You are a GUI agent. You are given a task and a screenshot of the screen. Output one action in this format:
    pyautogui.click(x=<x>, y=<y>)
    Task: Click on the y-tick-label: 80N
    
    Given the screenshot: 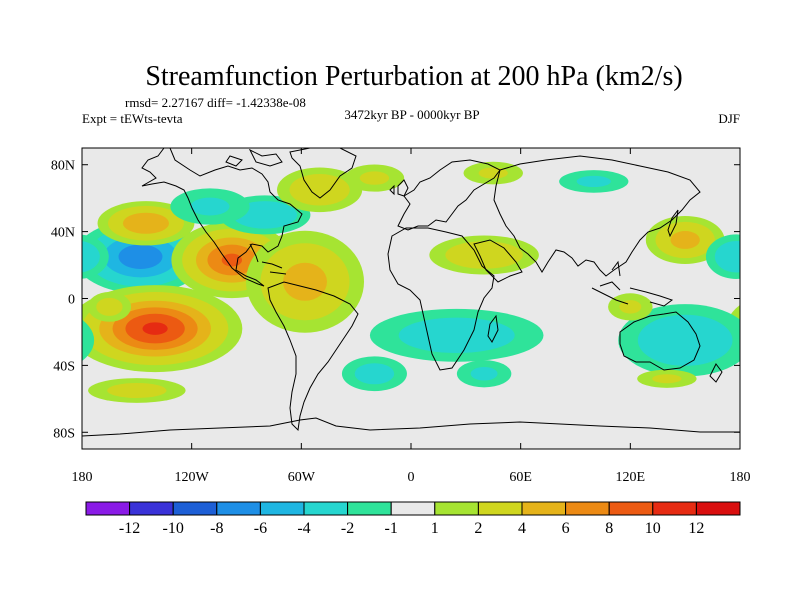 What is the action you would take?
    pyautogui.click(x=63, y=166)
    